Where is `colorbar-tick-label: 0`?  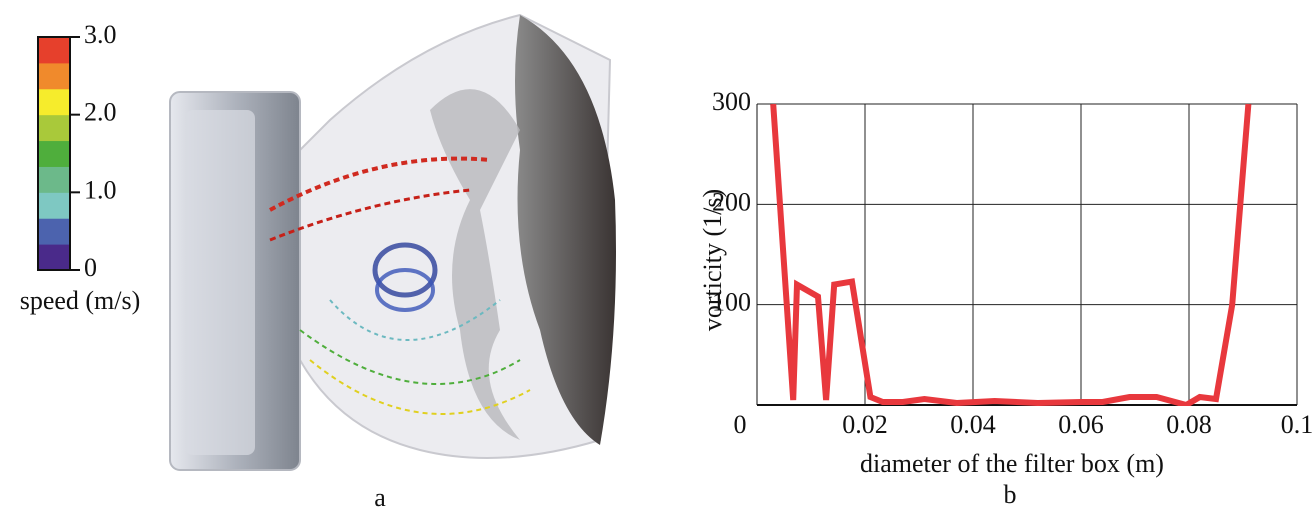 colorbar-tick-label: 0 is located at coordinates (90, 267).